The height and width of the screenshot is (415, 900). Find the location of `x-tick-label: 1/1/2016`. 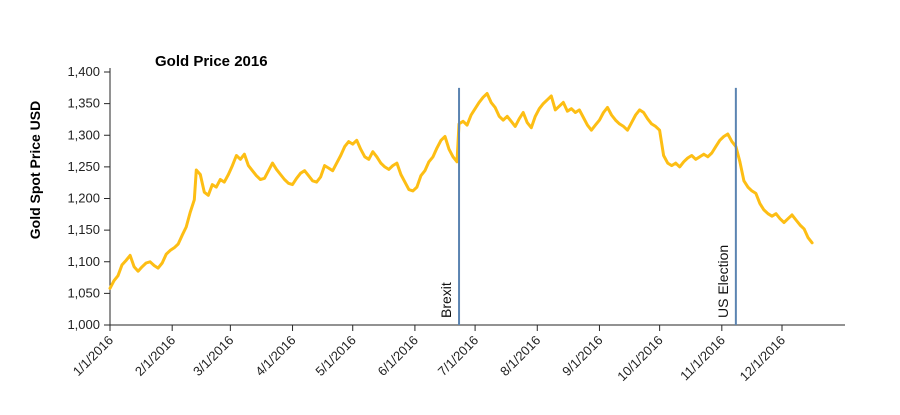

x-tick-label: 1/1/2016 is located at coordinates (93, 356).